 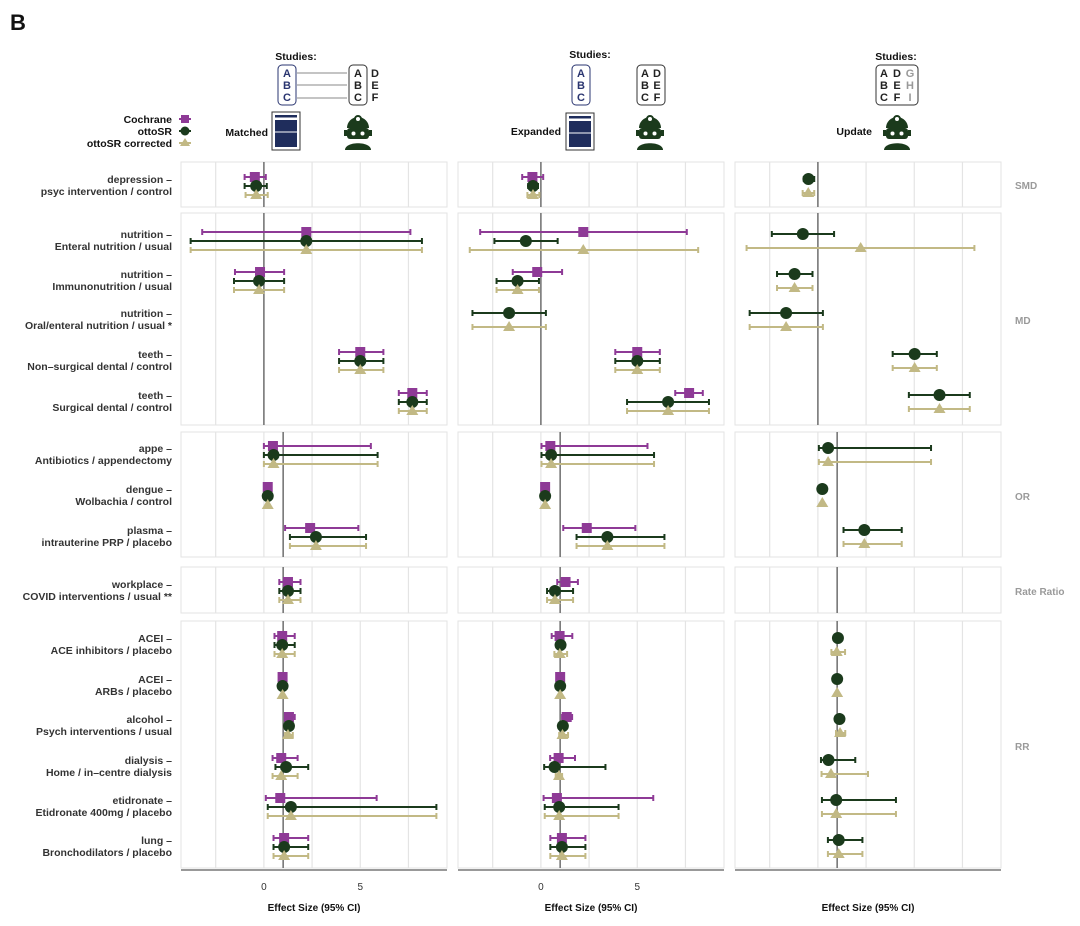 What do you see at coordinates (185, 131) in the screenshot?
I see `legend-marker-ottosr` at bounding box center [185, 131].